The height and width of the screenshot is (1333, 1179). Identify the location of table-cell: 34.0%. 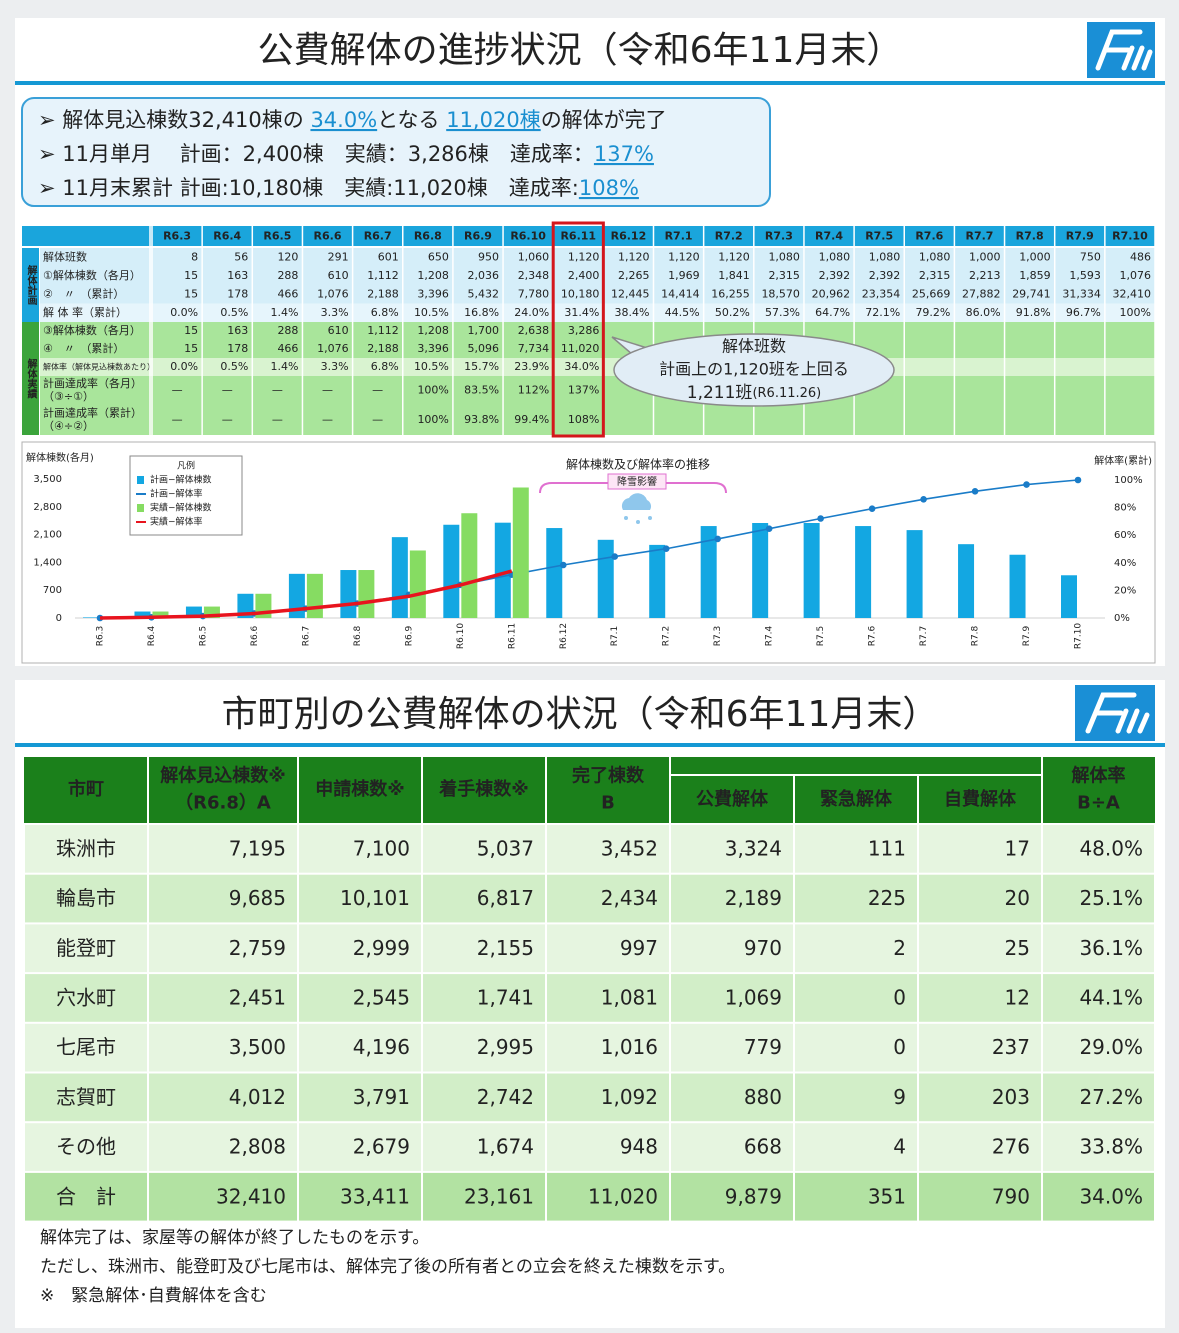
(1111, 1196).